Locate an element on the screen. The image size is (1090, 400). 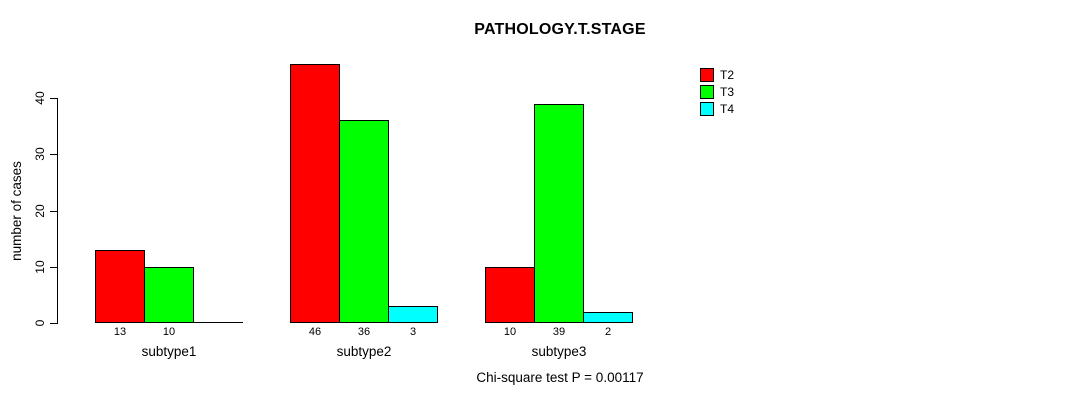
bar-value-label: 39 is located at coordinates (559, 332).